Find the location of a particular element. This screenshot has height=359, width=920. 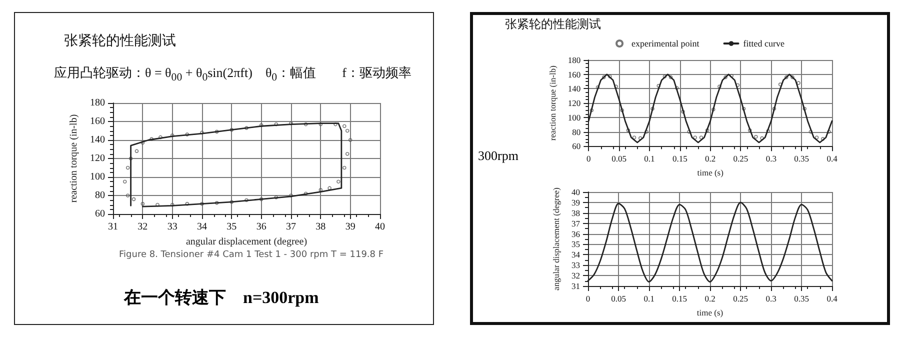

y-tick-label: 100 is located at coordinates (97, 177).